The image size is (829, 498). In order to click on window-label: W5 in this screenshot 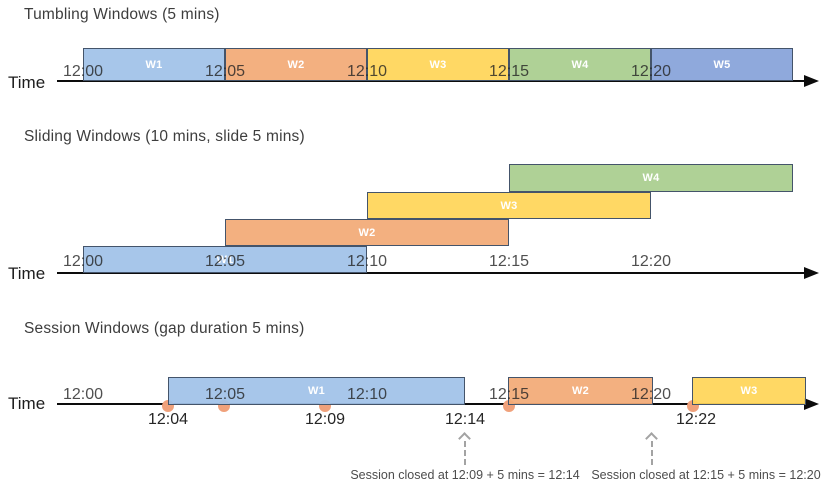, I will do `click(722, 64)`.